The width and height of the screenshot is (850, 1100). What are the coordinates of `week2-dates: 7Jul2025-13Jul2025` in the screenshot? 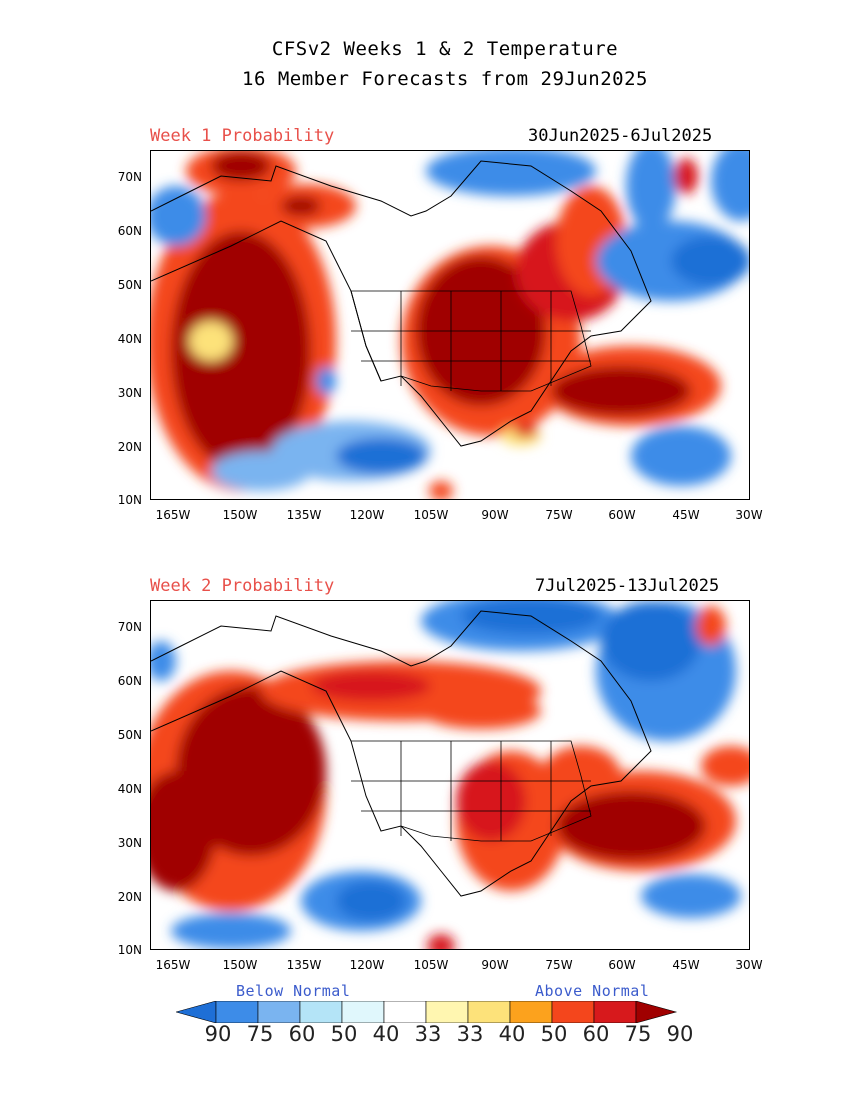 It's located at (627, 586).